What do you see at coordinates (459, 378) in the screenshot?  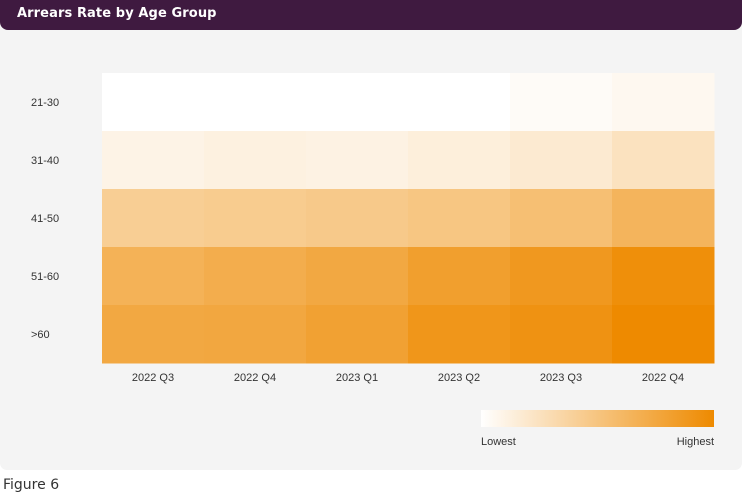 I see `x-tick-label: 2023 Q2` at bounding box center [459, 378].